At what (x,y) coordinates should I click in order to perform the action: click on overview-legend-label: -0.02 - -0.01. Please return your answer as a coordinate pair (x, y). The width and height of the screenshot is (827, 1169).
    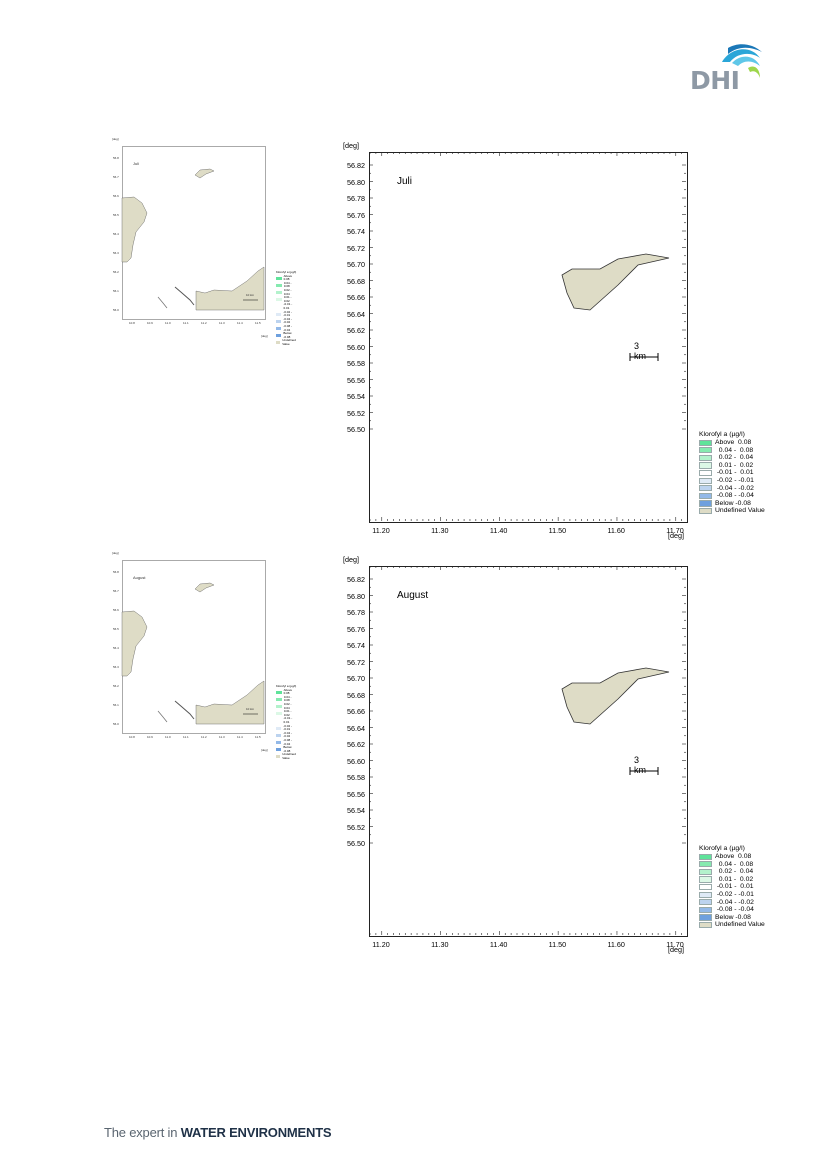
    Looking at the image, I should click on (287, 727).